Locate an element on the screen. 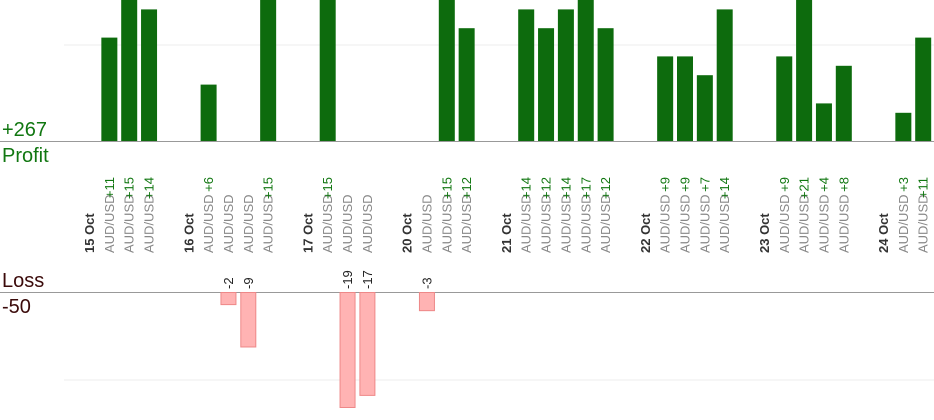  date-label: 16 Oct is located at coordinates (188, 233).